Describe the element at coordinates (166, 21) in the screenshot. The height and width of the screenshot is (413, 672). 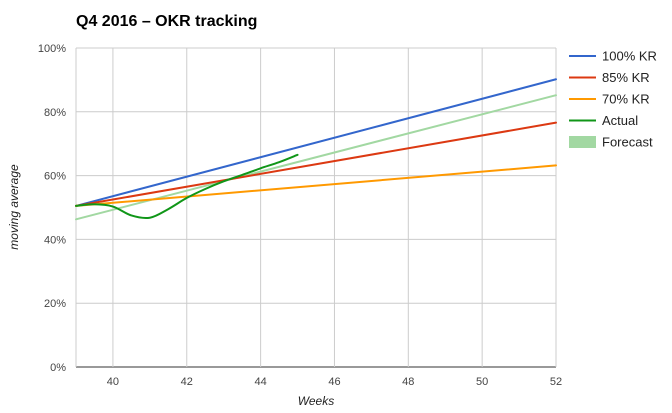
I see `chart-title: Q4 2016 – OKR tracking` at that location.